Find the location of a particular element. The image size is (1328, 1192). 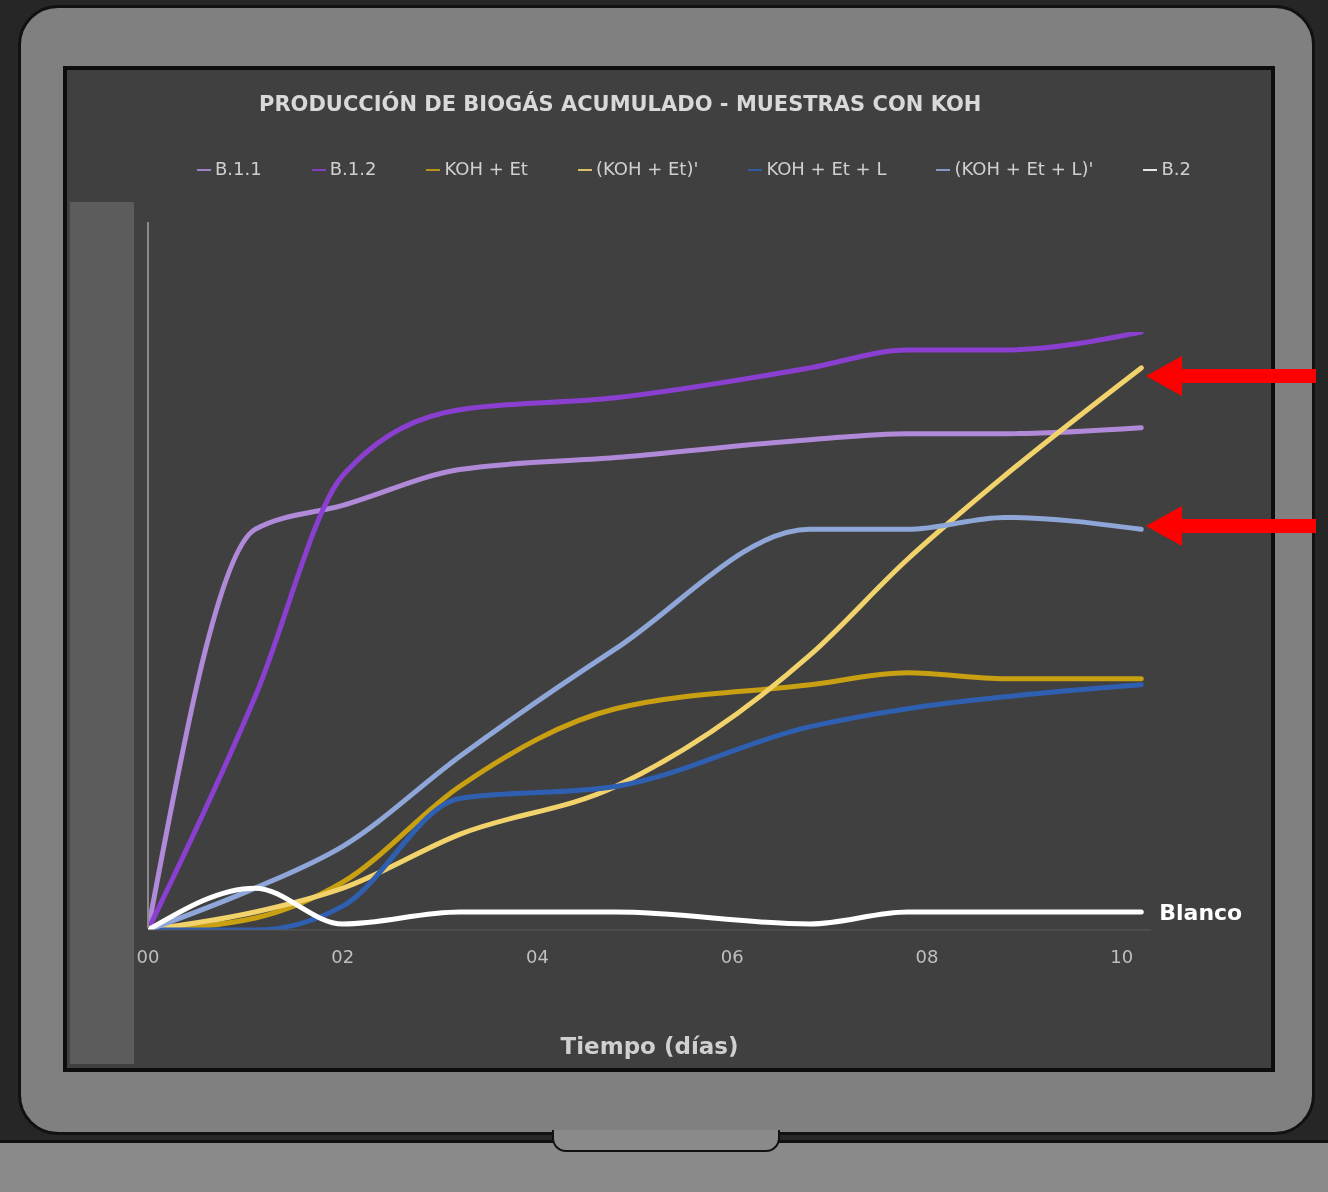

x-tick-label: 04 is located at coordinates (537, 956).